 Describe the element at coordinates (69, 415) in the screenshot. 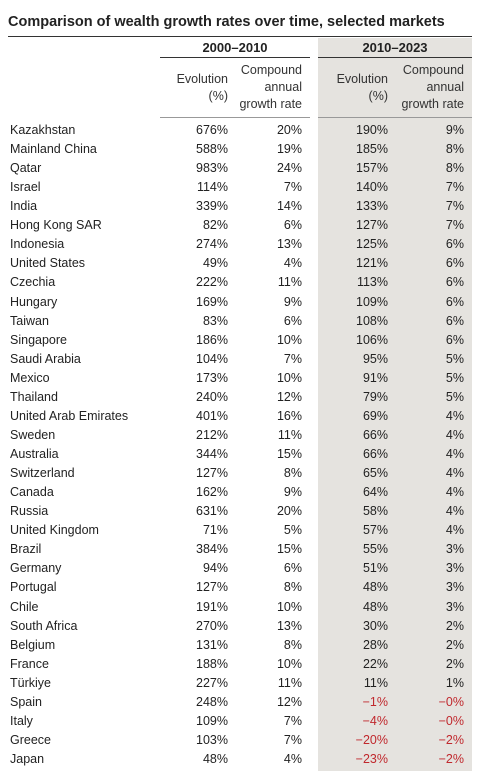

I see `row-label: United Arab Emirates` at that location.